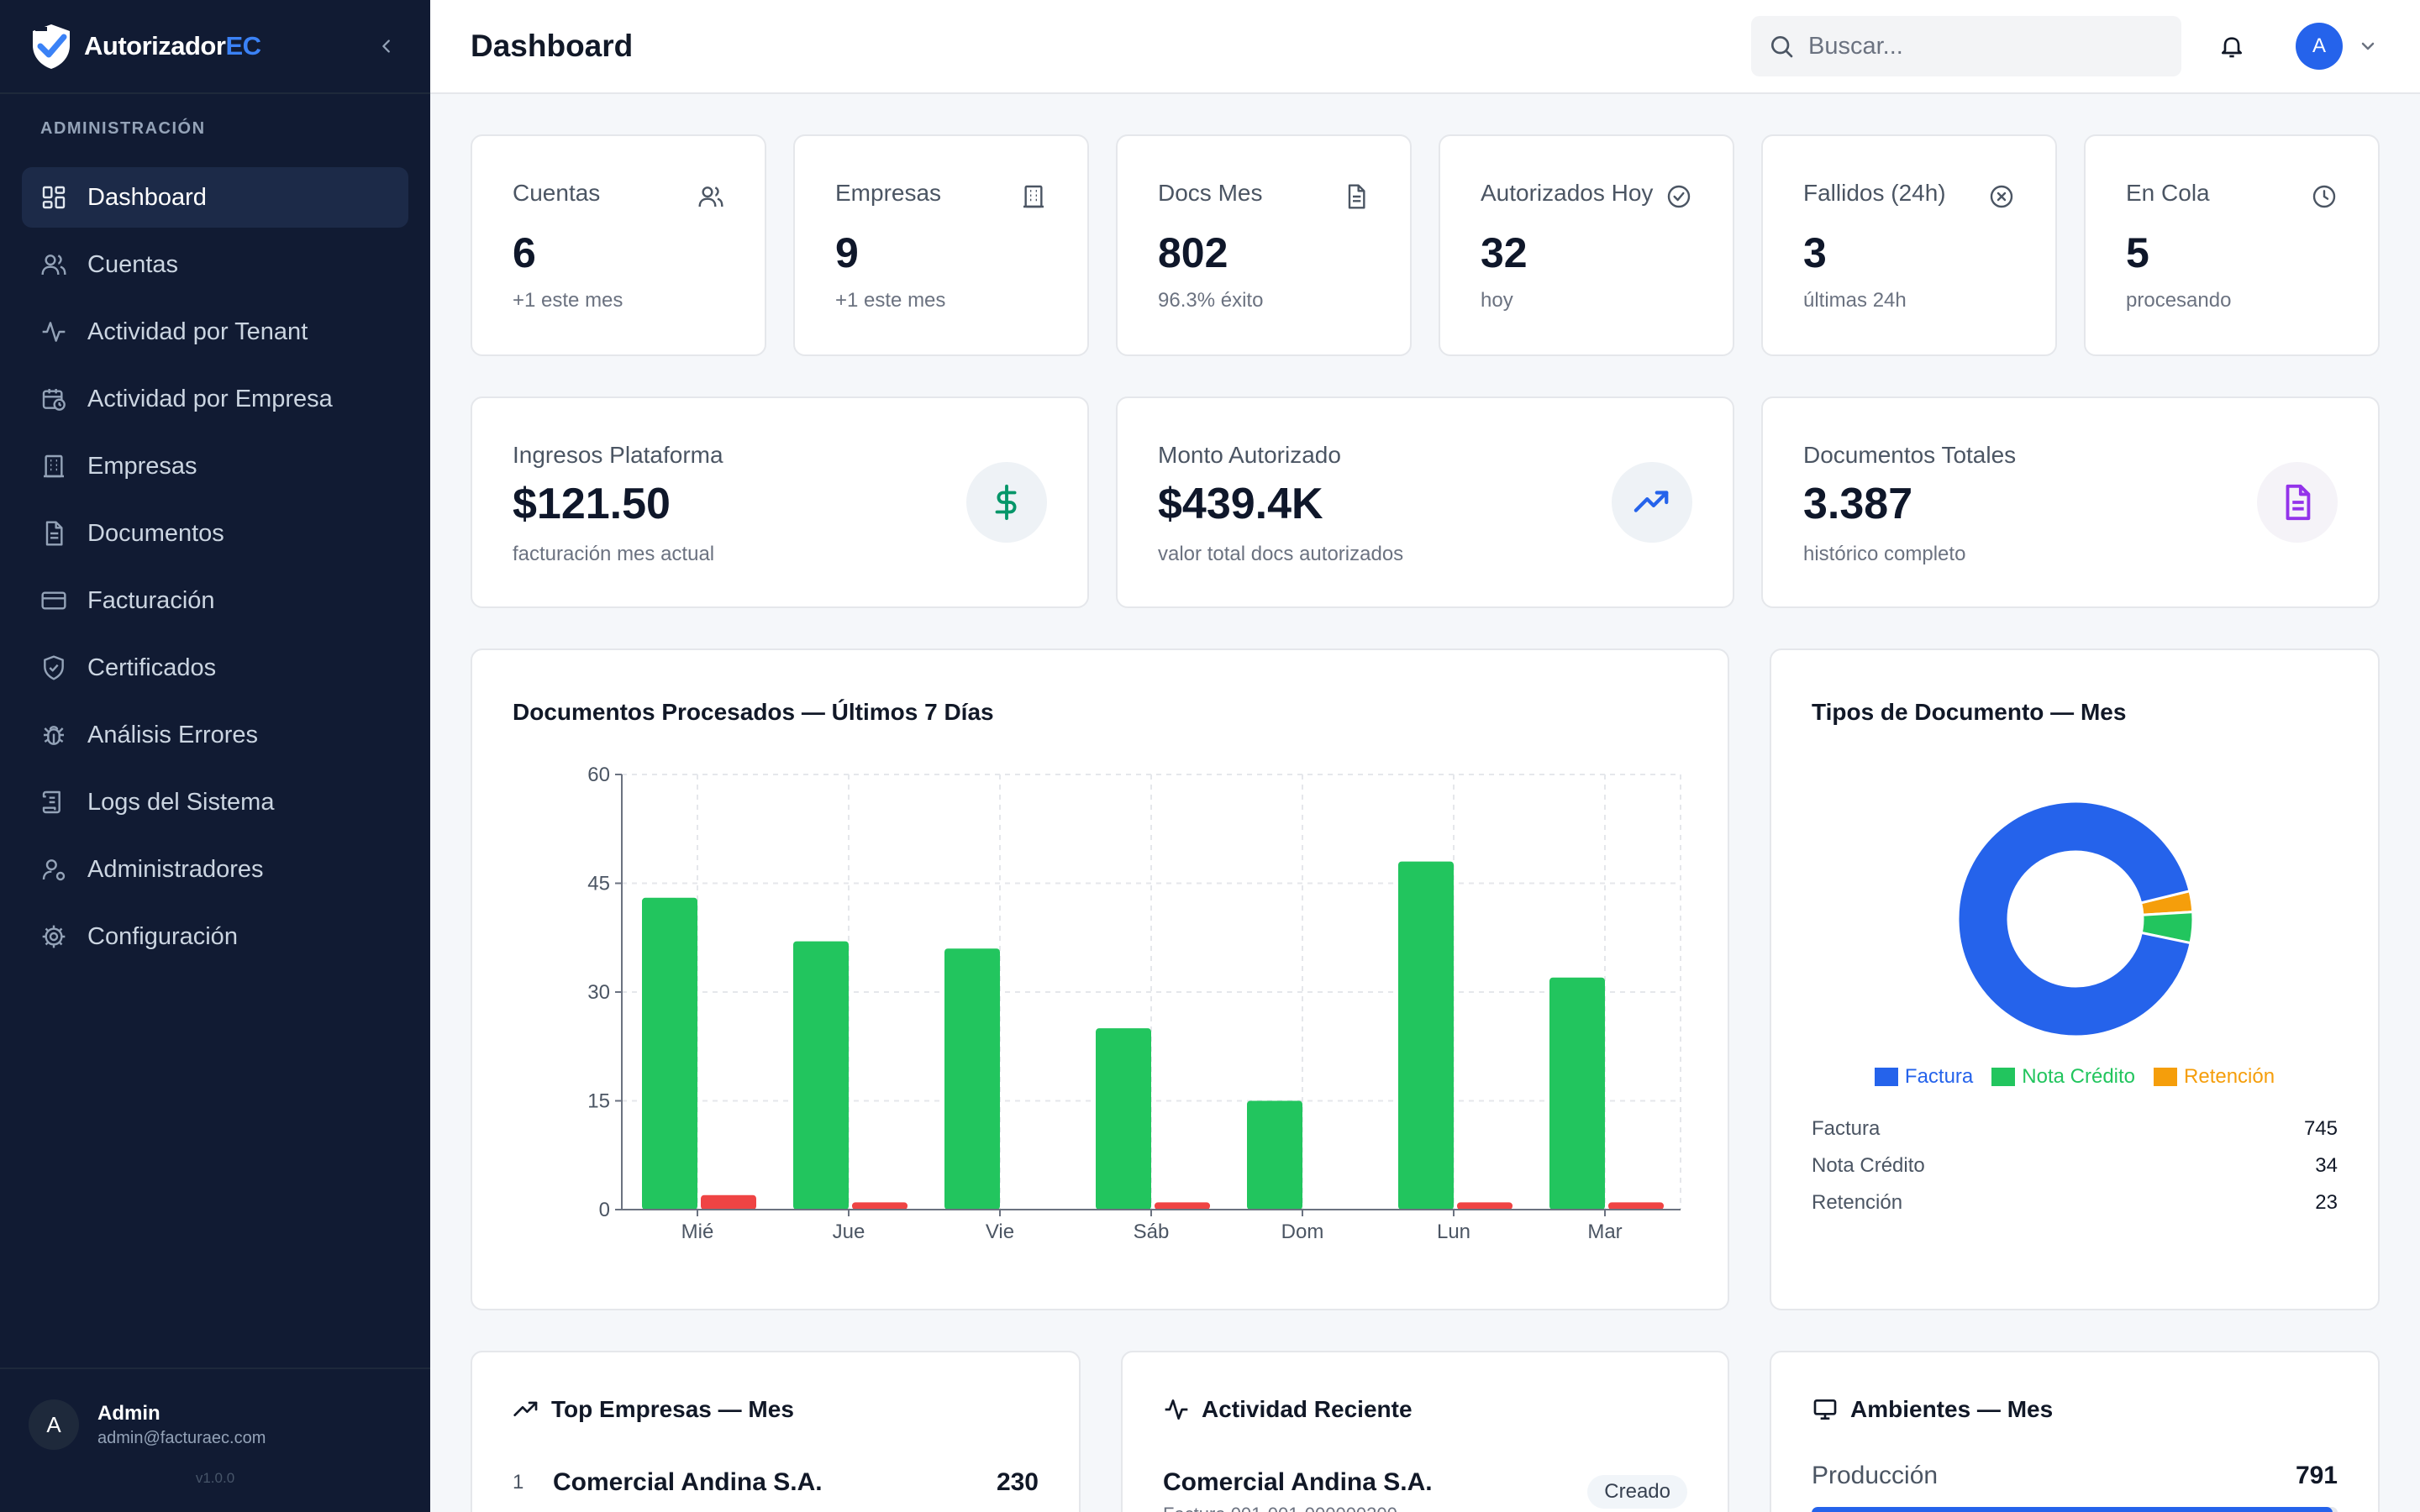 This screenshot has height=1512, width=2420. What do you see at coordinates (215, 869) in the screenshot?
I see `sidebar-item-administradores: Administradores` at bounding box center [215, 869].